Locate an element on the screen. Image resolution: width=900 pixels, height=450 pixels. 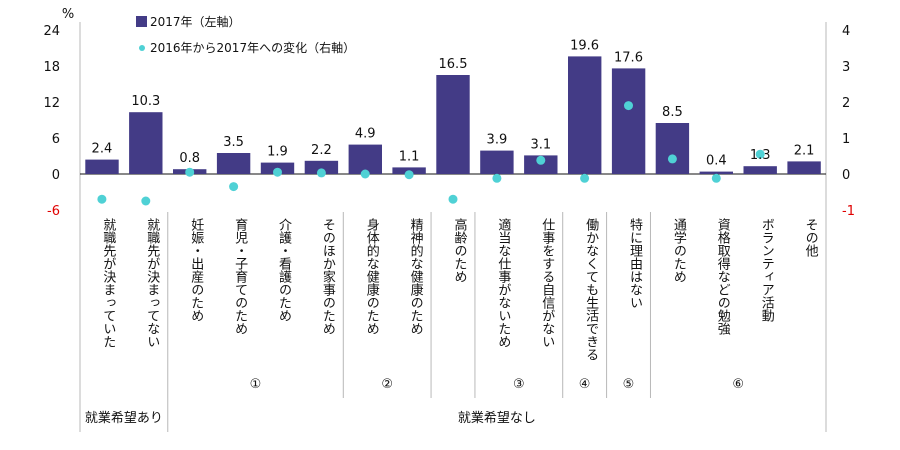
category-label: 働かなくても生活できる is located at coordinates (591, 289).